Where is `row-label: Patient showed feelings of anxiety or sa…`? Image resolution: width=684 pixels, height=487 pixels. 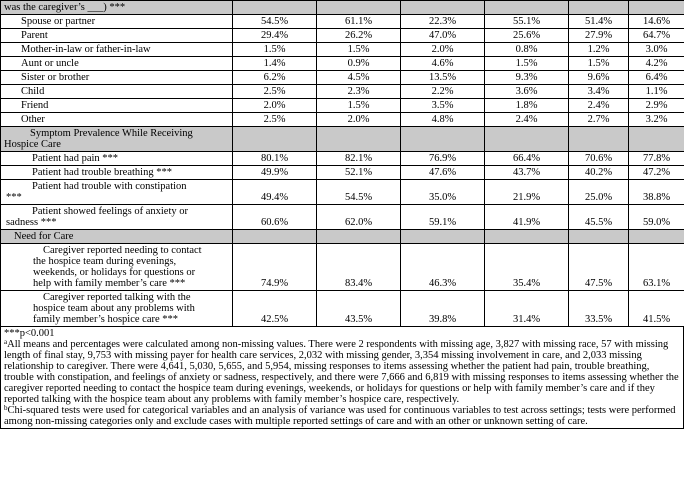 row-label: Patient showed feelings of anxiety or sa… is located at coordinates (116, 217).